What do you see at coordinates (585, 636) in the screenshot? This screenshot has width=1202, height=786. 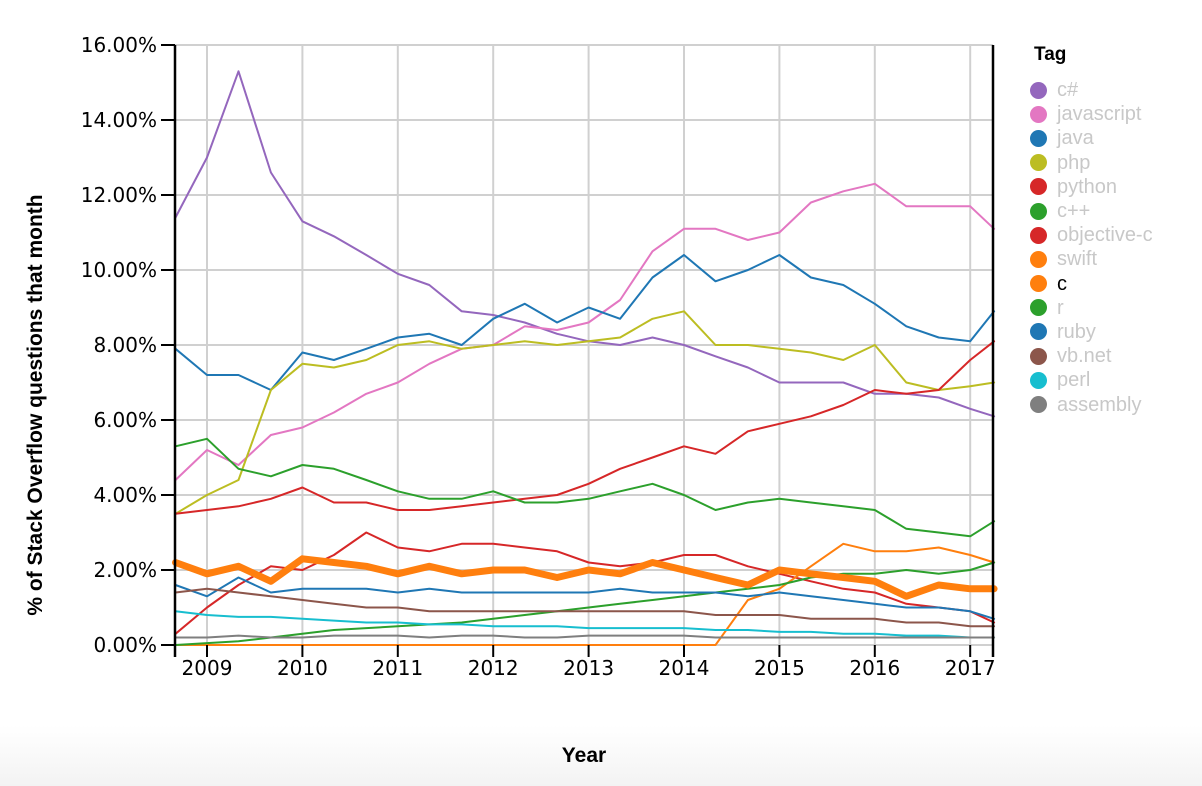 I see `series-line-assembly` at bounding box center [585, 636].